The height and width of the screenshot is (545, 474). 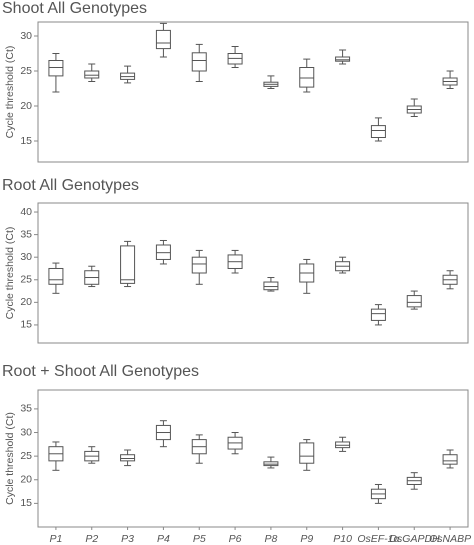 I want to click on x-tick-label: OsNABP, so click(x=450, y=539).